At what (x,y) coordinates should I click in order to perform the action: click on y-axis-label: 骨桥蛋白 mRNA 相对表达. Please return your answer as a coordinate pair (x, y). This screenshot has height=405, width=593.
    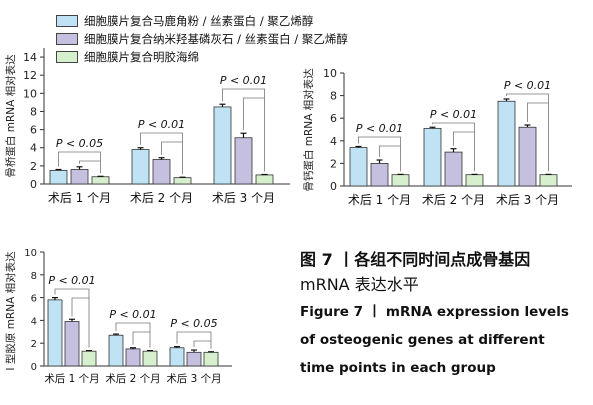
    Looking at the image, I should click on (10, 116).